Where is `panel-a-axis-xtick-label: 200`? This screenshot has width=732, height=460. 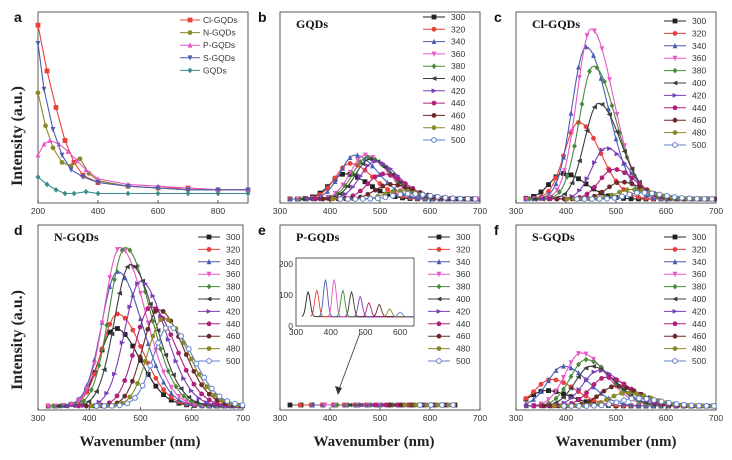 panel-a-axis-xtick-label: 200 is located at coordinates (38, 211).